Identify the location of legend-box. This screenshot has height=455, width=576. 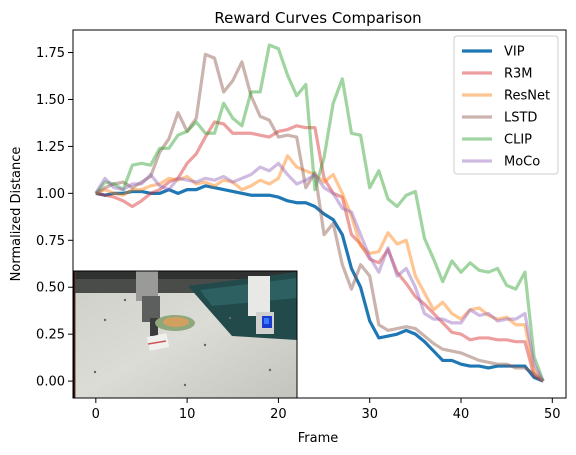
(506, 105).